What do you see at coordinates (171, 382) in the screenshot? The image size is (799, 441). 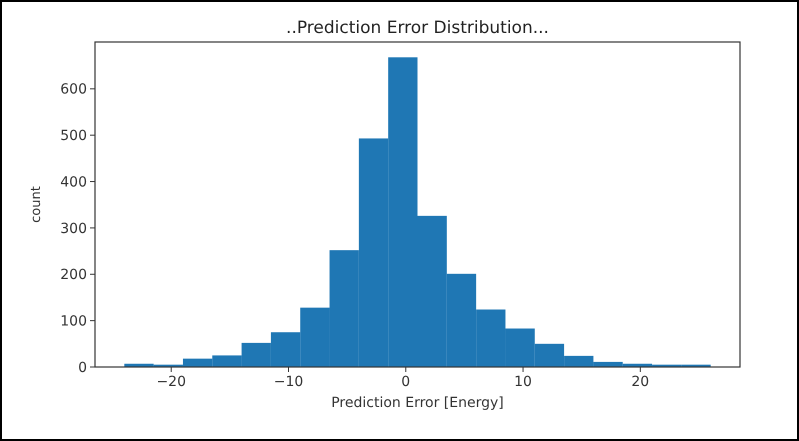 I see `x-tick-label: −20` at bounding box center [171, 382].